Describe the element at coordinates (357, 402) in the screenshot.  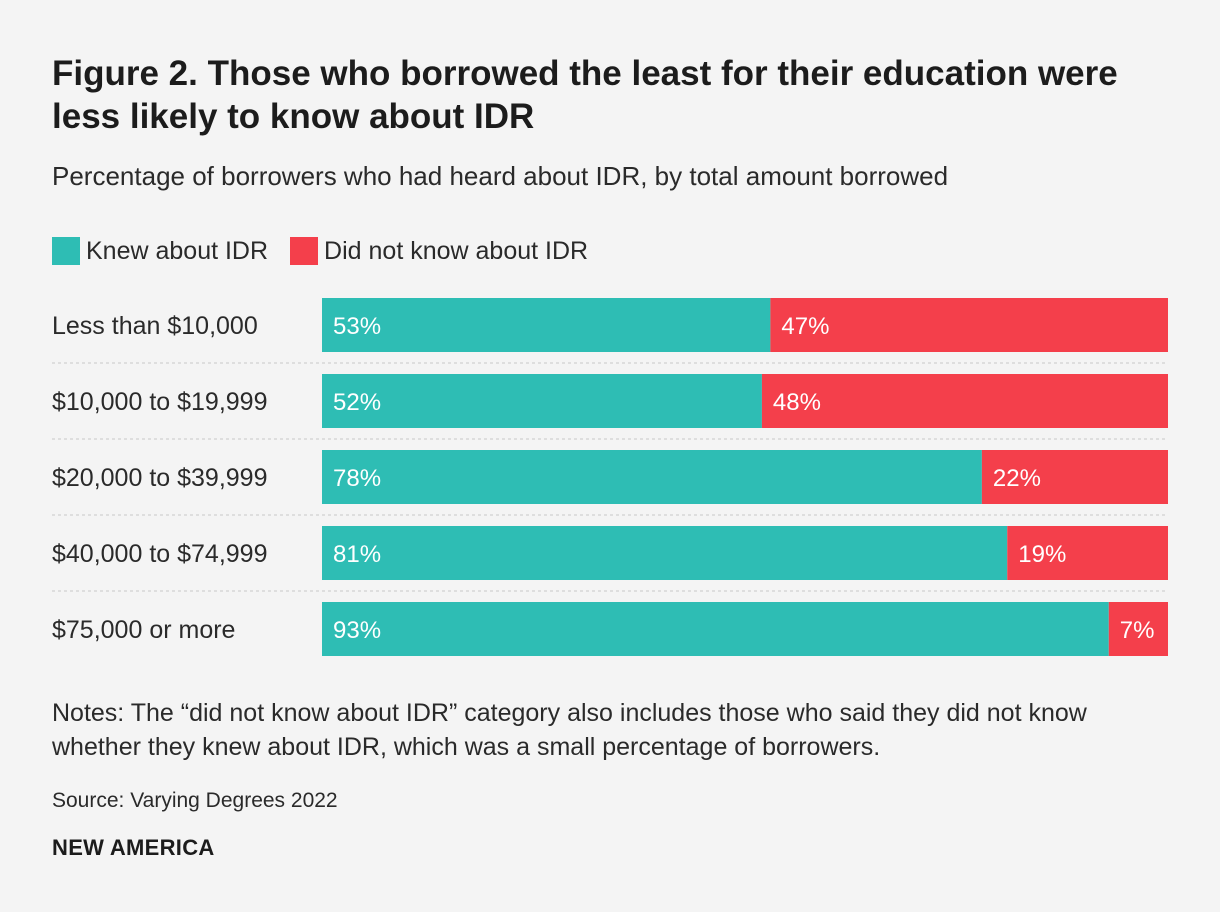
I see `data-label-knew: 52%` at that location.